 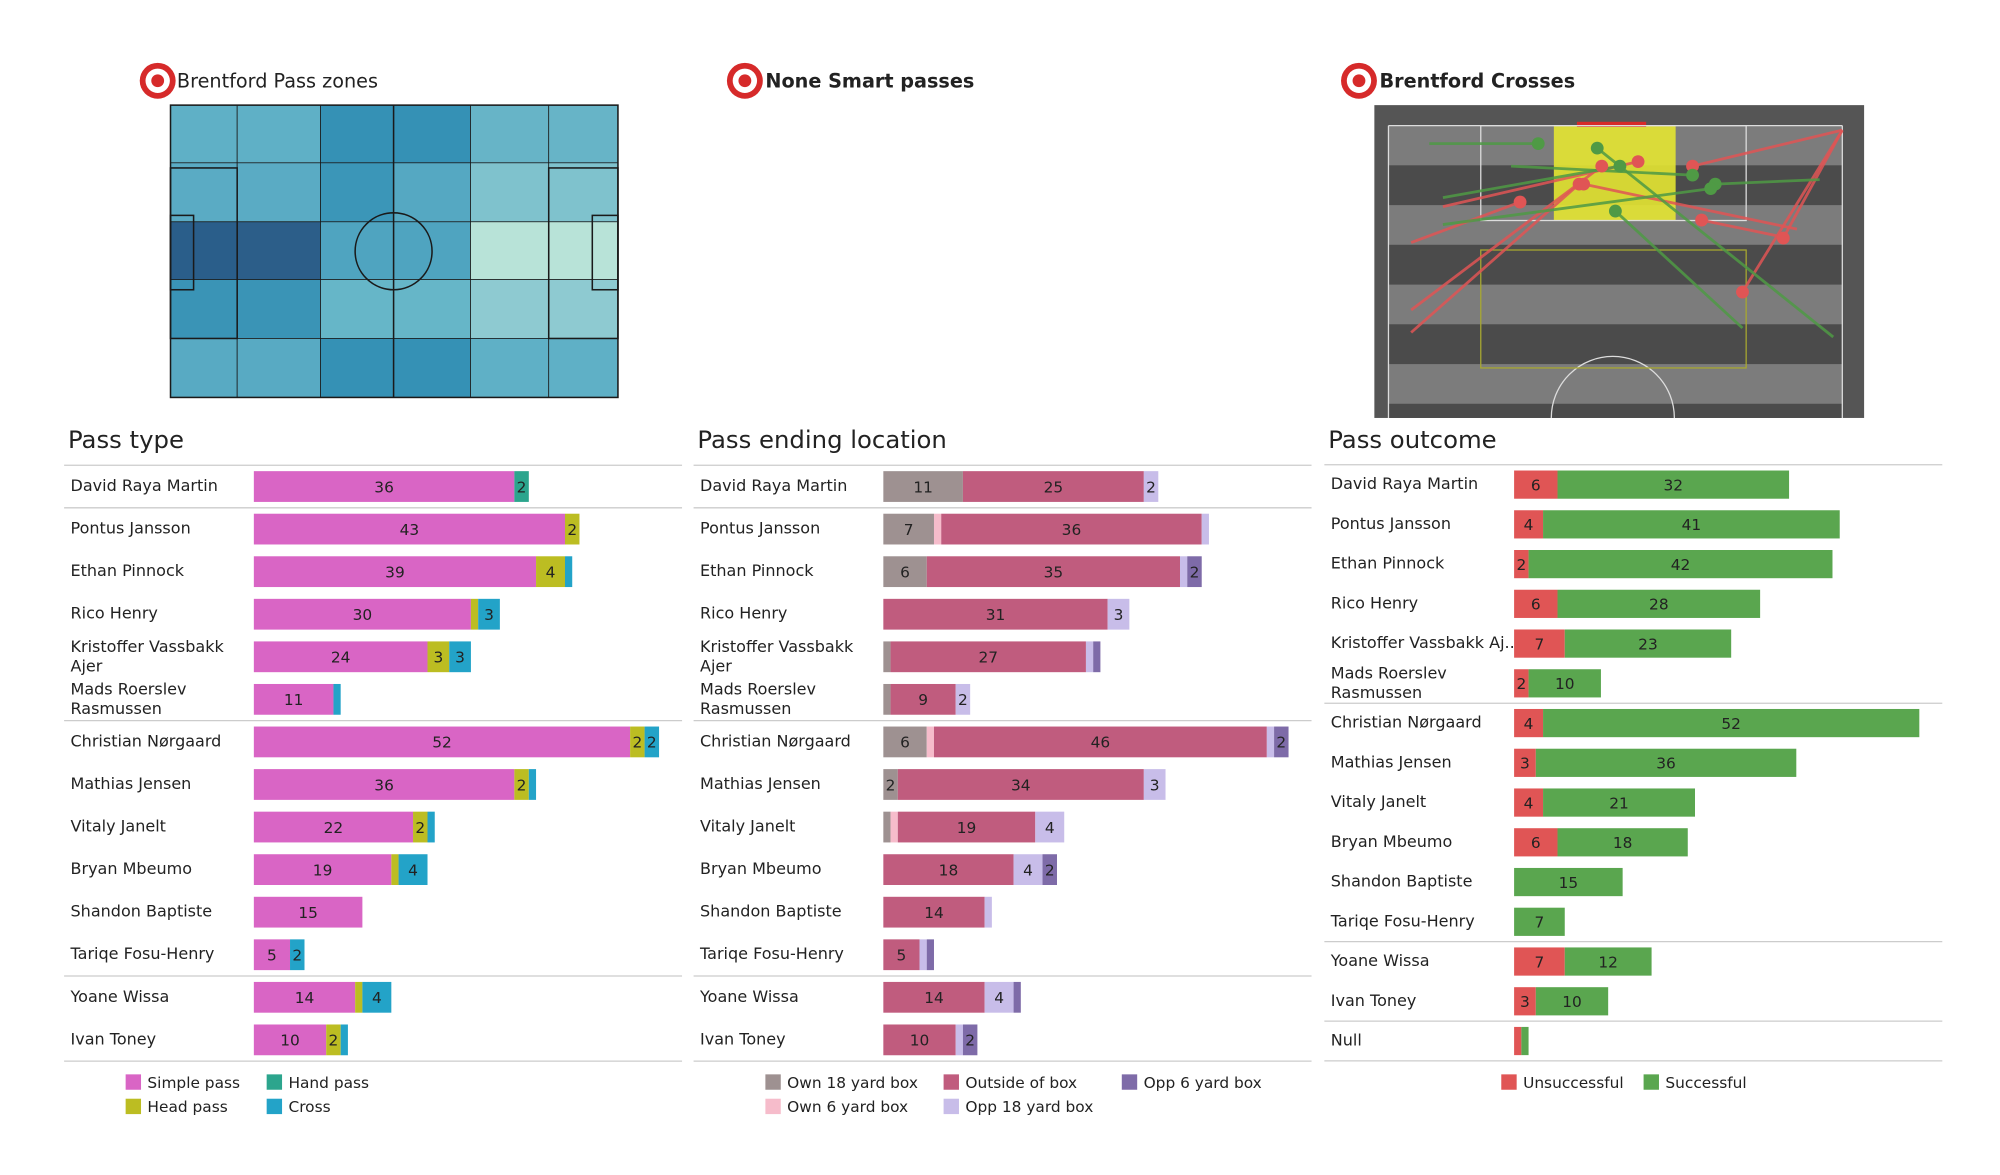 I want to click on badge, so click(x=744, y=80).